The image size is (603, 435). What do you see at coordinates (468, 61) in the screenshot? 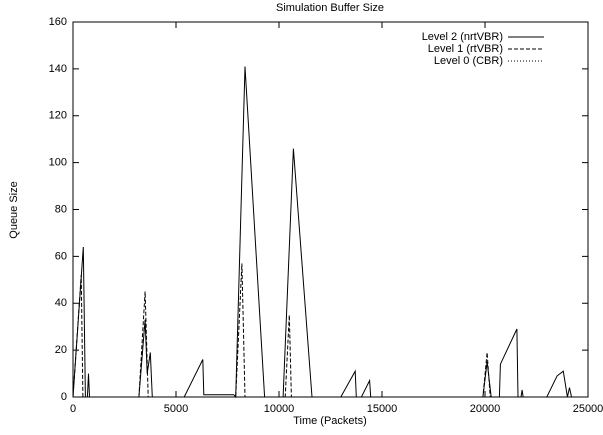
I see `legend-label: Level 0 (CBR)` at bounding box center [468, 61].